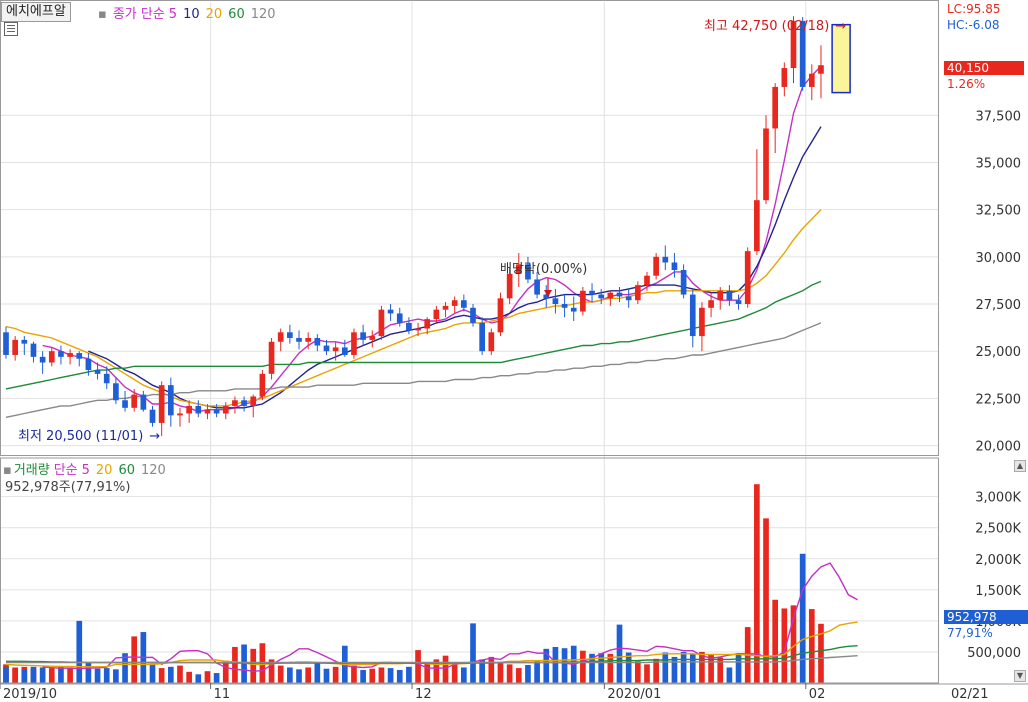 This screenshot has height=702, width=1028. What do you see at coordinates (998, 498) in the screenshot?
I see `volume-tick-label: 3,000K` at bounding box center [998, 498].